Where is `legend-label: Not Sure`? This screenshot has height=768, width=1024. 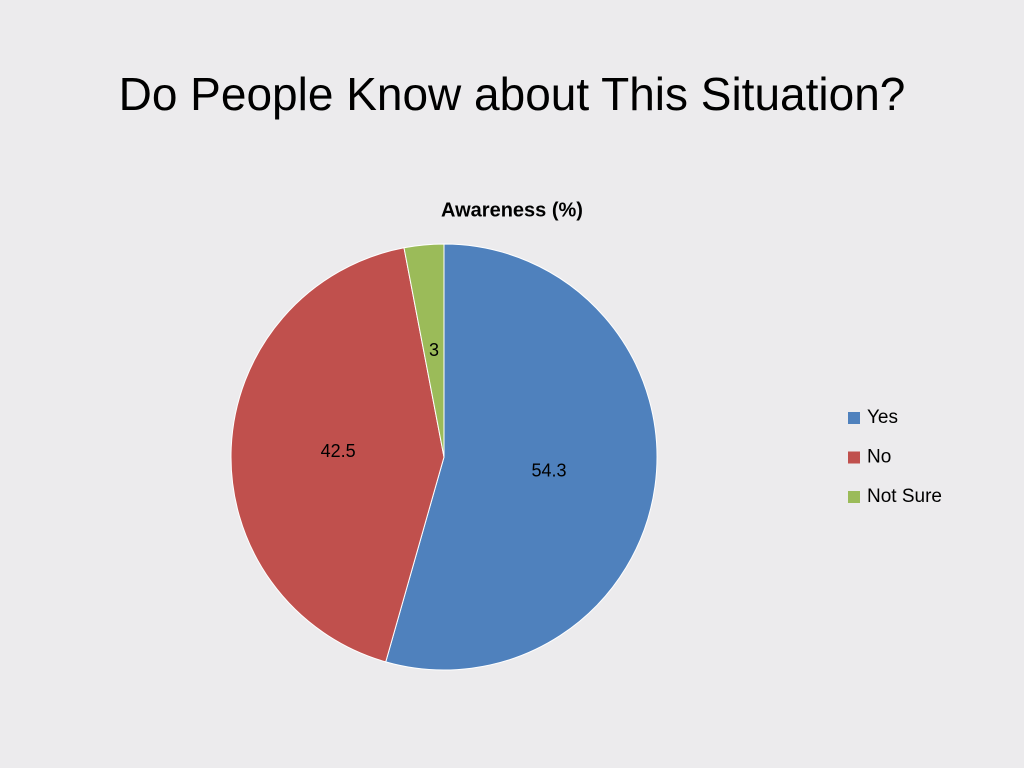
legend-label: Not Sure is located at coordinates (904, 496).